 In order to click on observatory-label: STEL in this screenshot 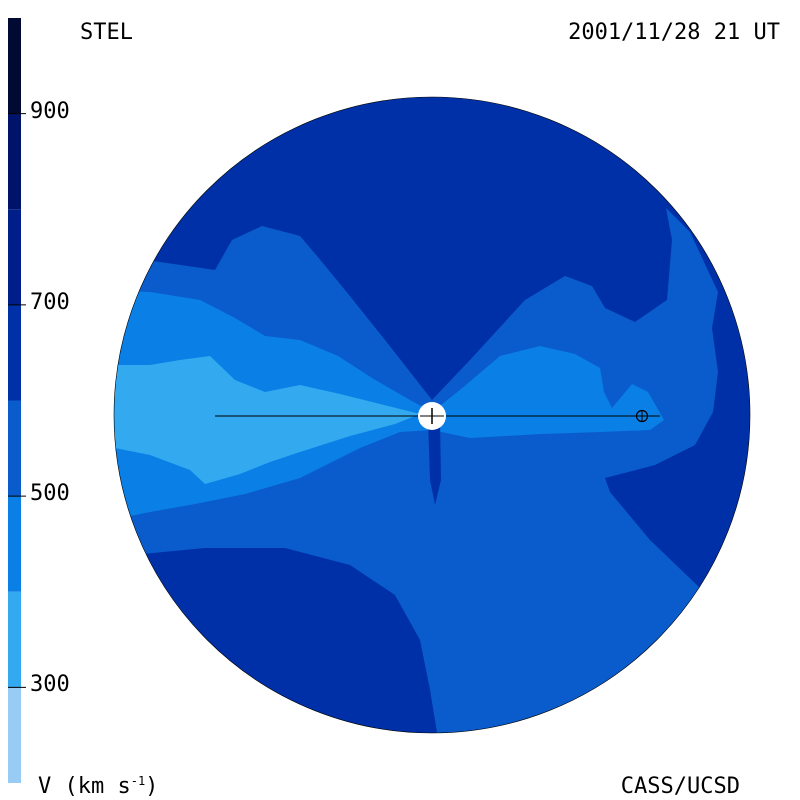, I will do `click(106, 32)`.